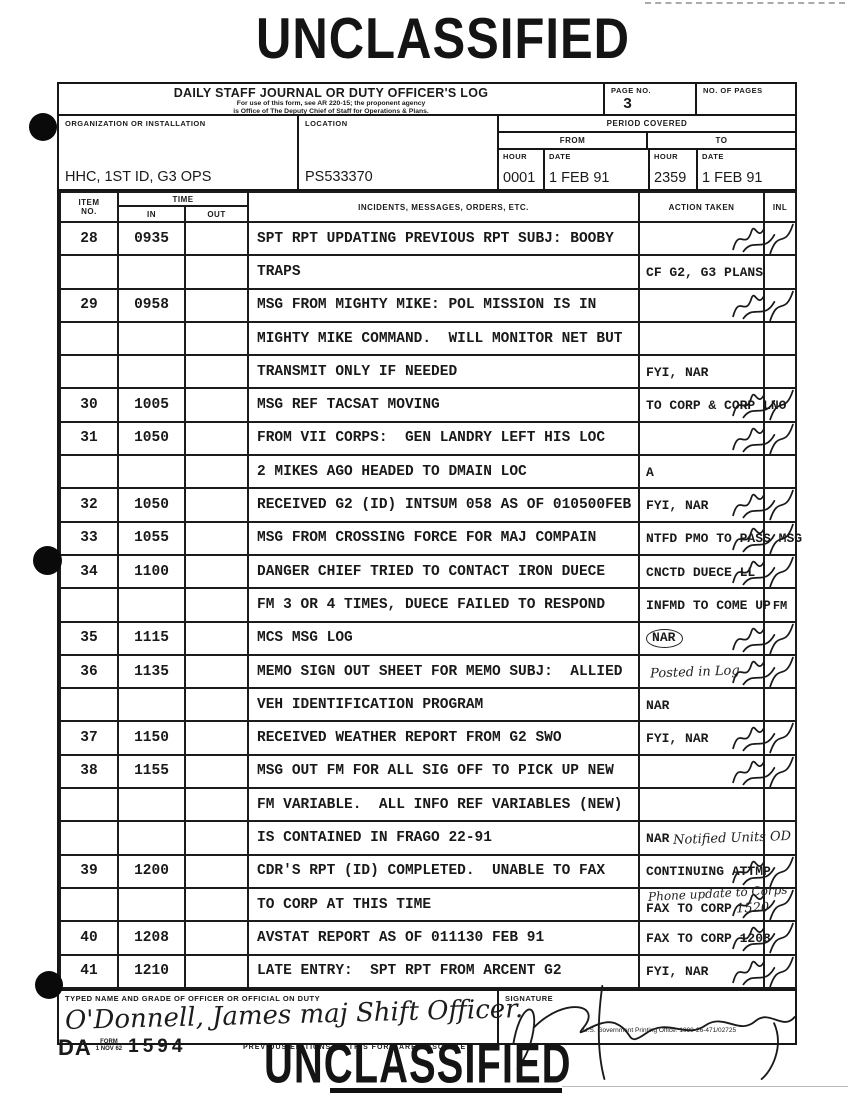 Image resolution: width=850 pixels, height=1099 pixels. Describe the element at coordinates (122, 1048) in the screenshot. I see `form-number-footer: DA FORM 1 NOV 62 1594` at that location.